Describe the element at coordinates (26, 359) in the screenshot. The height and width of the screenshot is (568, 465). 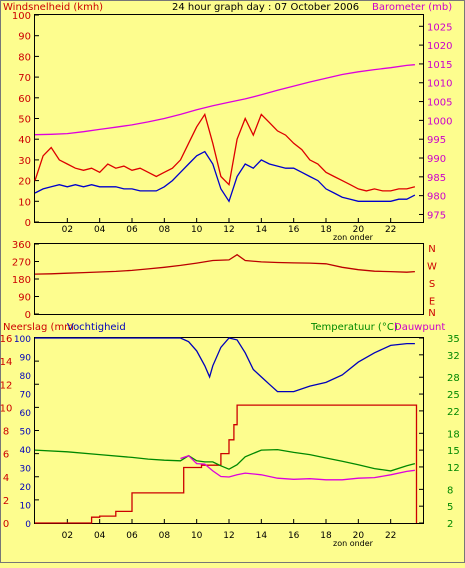
I see `humidity-tick-label: 90` at that location.